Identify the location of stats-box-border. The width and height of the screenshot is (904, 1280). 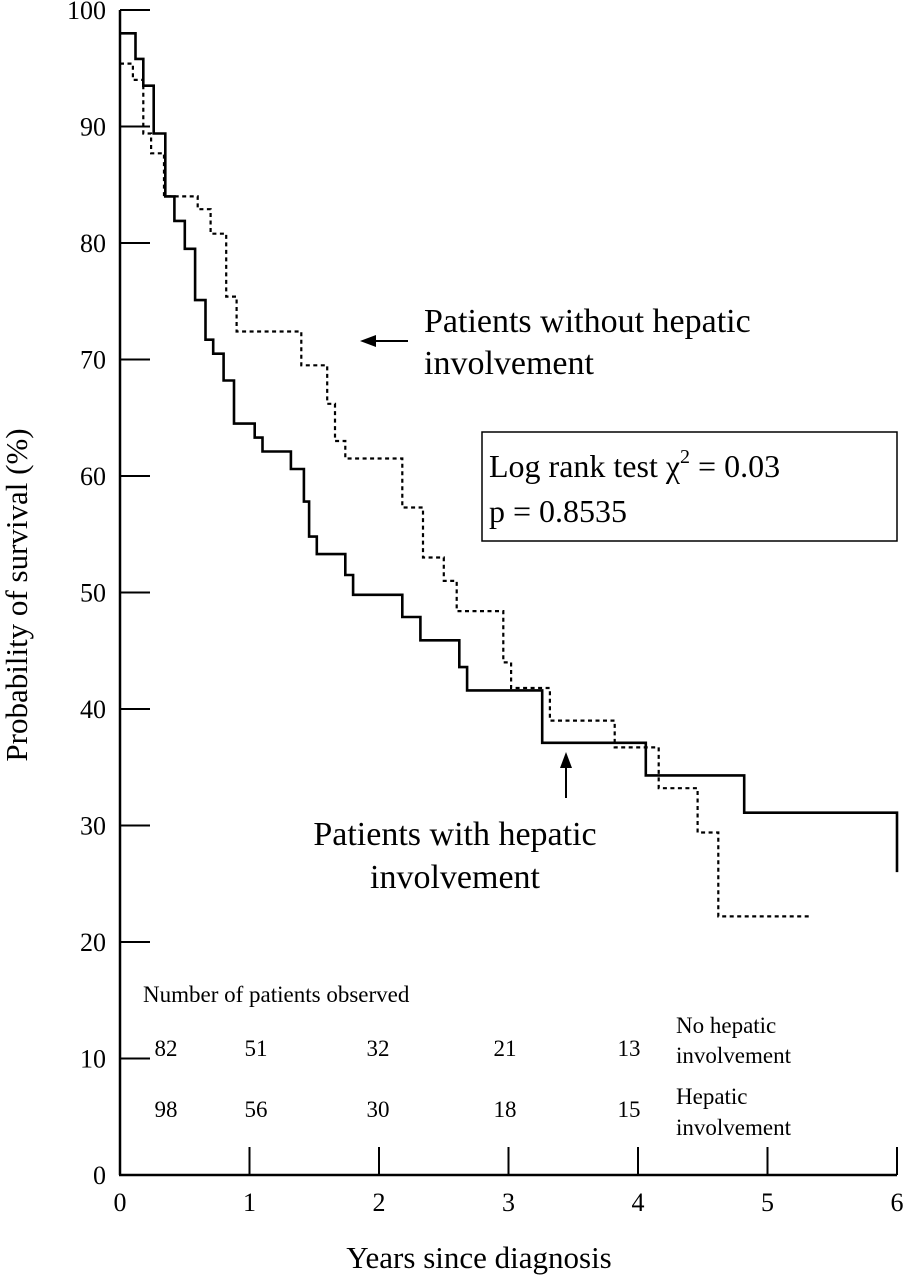
(689, 486).